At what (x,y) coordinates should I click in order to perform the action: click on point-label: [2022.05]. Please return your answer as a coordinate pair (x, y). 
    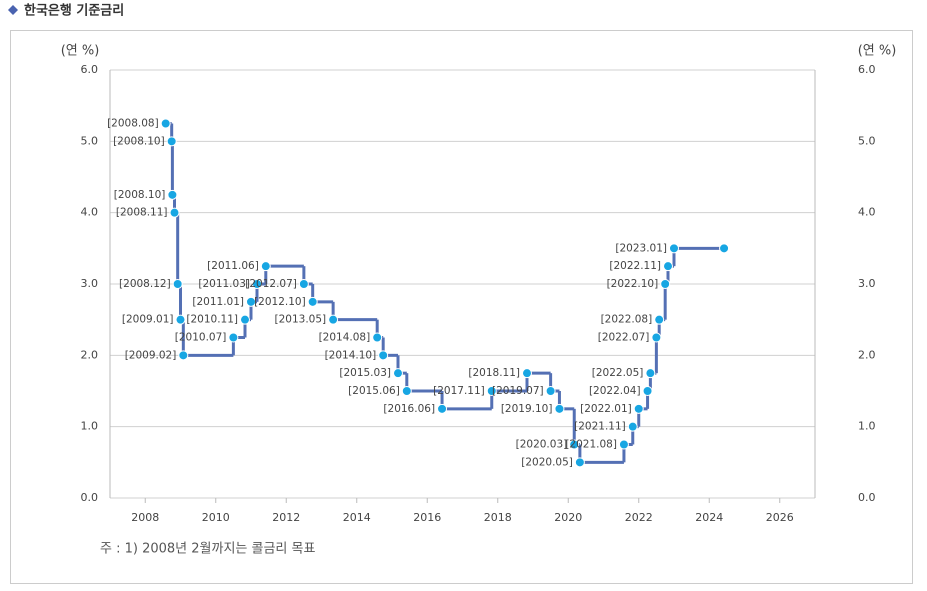
    Looking at the image, I should click on (618, 373).